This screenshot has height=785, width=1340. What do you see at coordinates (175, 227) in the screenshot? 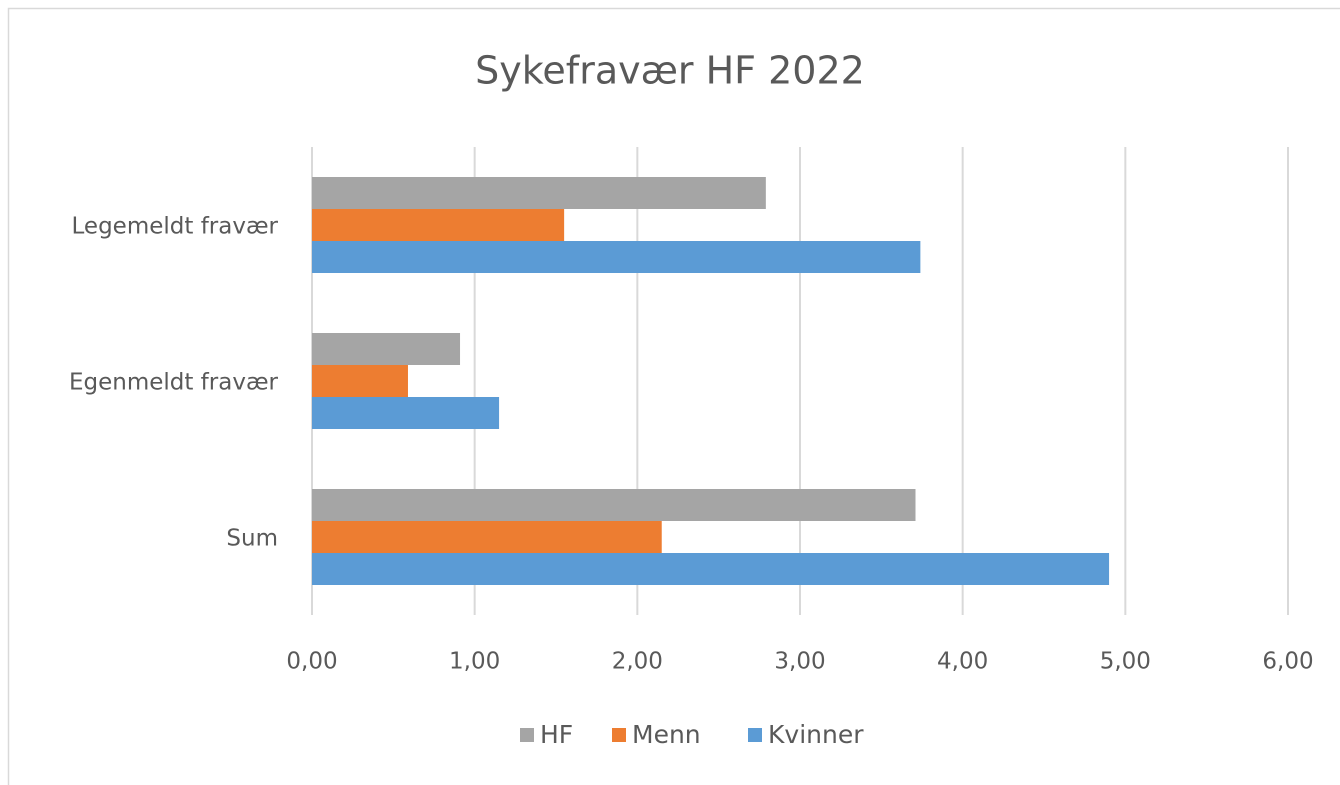
I see `y-tick-label: Legemeldt fravær` at bounding box center [175, 227].